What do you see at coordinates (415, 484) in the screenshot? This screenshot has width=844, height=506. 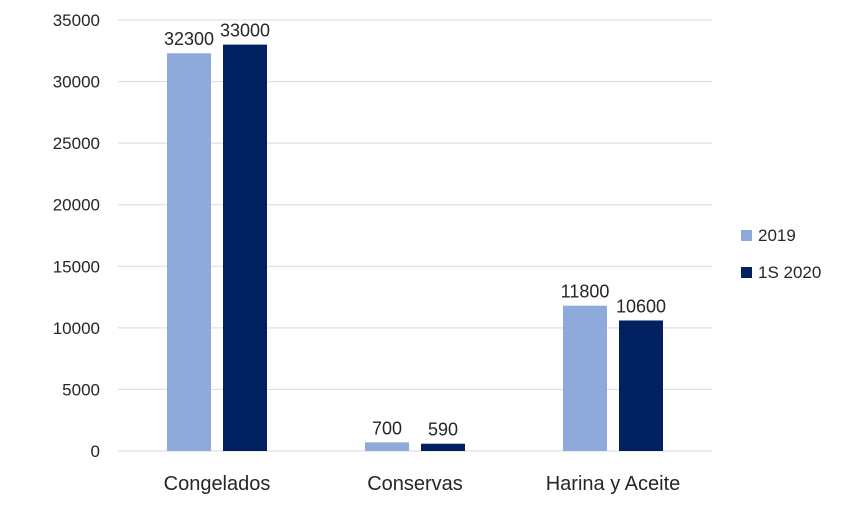 I see `category-label: Conservas` at bounding box center [415, 484].